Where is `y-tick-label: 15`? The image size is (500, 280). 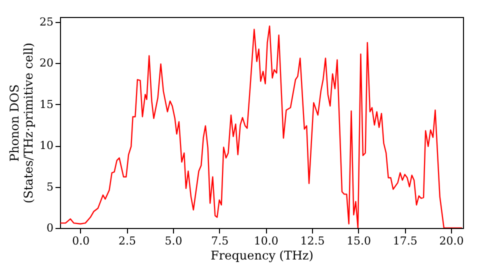 y-tick-label: 15 is located at coordinates (47, 104).